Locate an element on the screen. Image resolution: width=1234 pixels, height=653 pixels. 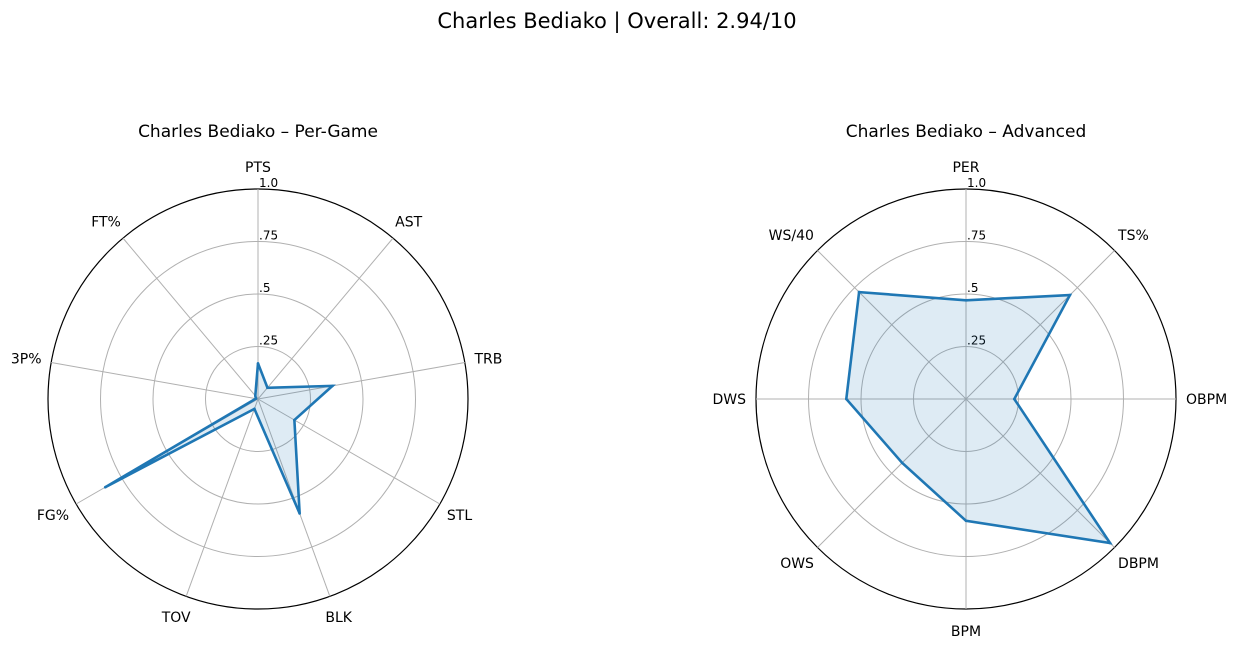
axis-label-TOV: TOV is located at coordinates (176, 618).